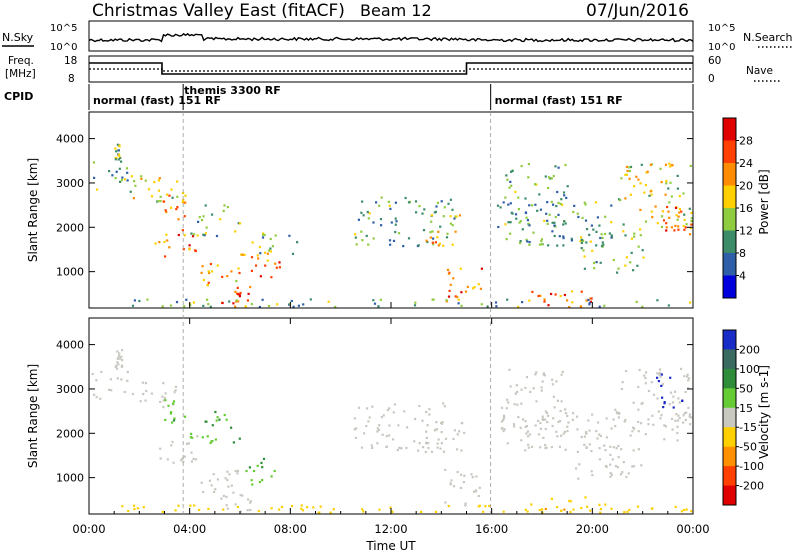 This screenshot has width=800, height=554. I want to click on x-tick-label: 00:00, so click(692, 529).